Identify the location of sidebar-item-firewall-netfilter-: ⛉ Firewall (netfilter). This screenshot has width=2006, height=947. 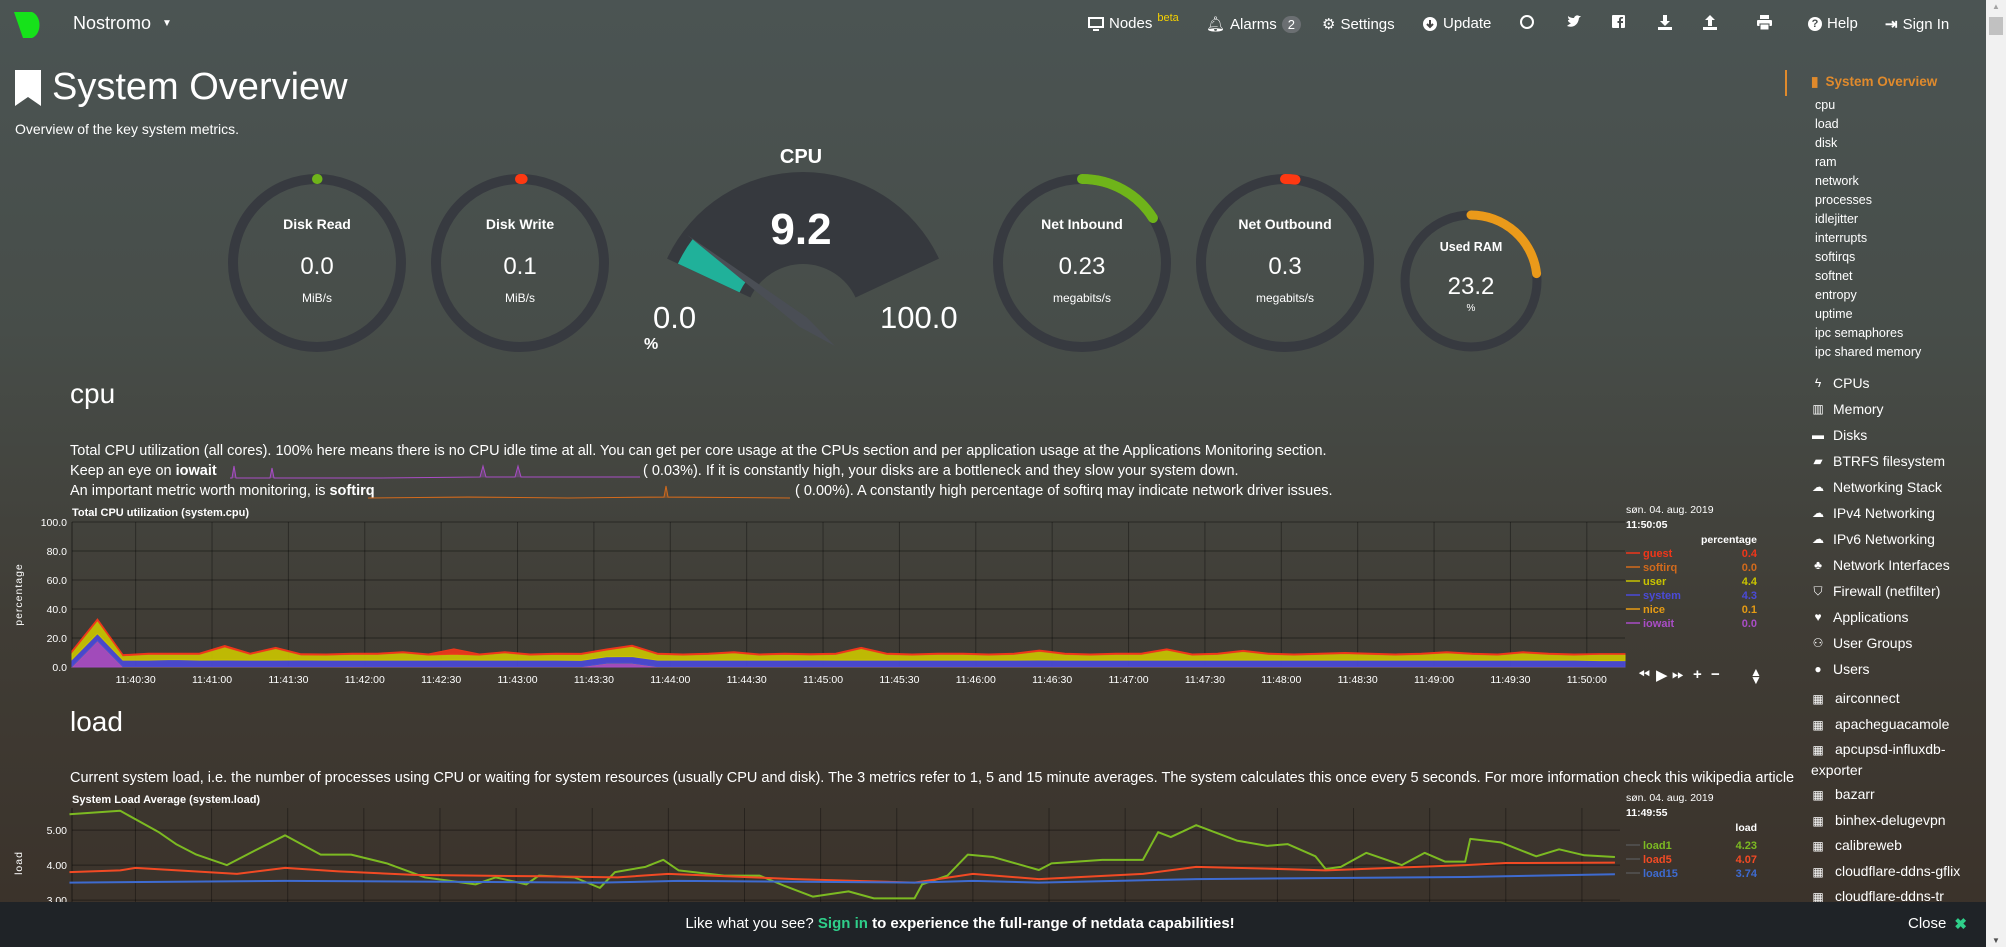
(1875, 591).